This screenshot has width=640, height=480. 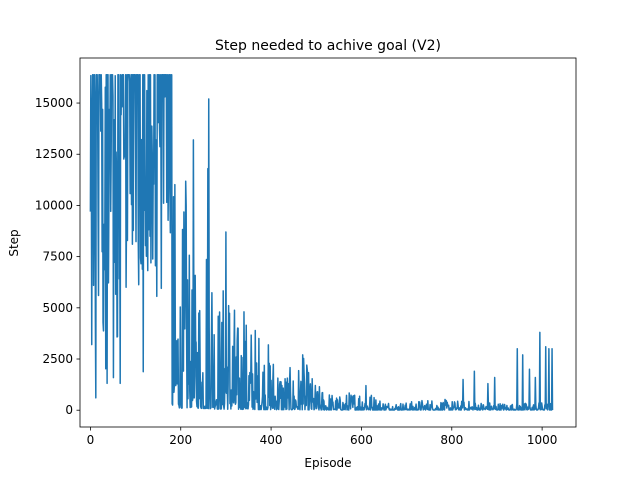 What do you see at coordinates (328, 46) in the screenshot?
I see `chart-title: Step needed to achive goal (V2)` at bounding box center [328, 46].